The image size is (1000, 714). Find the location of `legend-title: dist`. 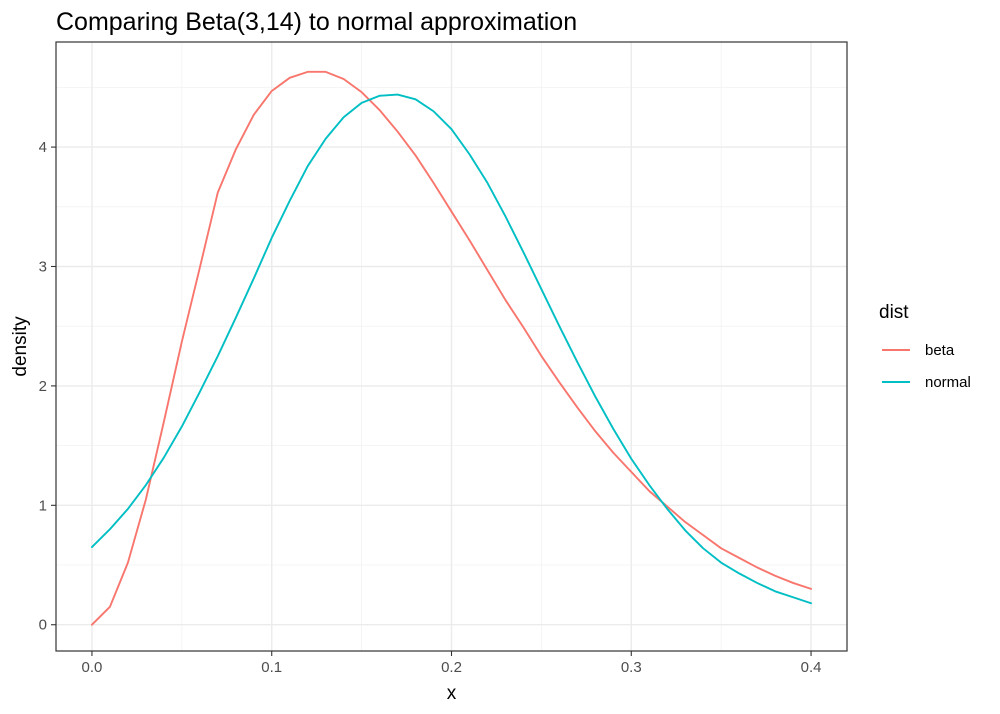

legend-title: dist is located at coordinates (894, 312).